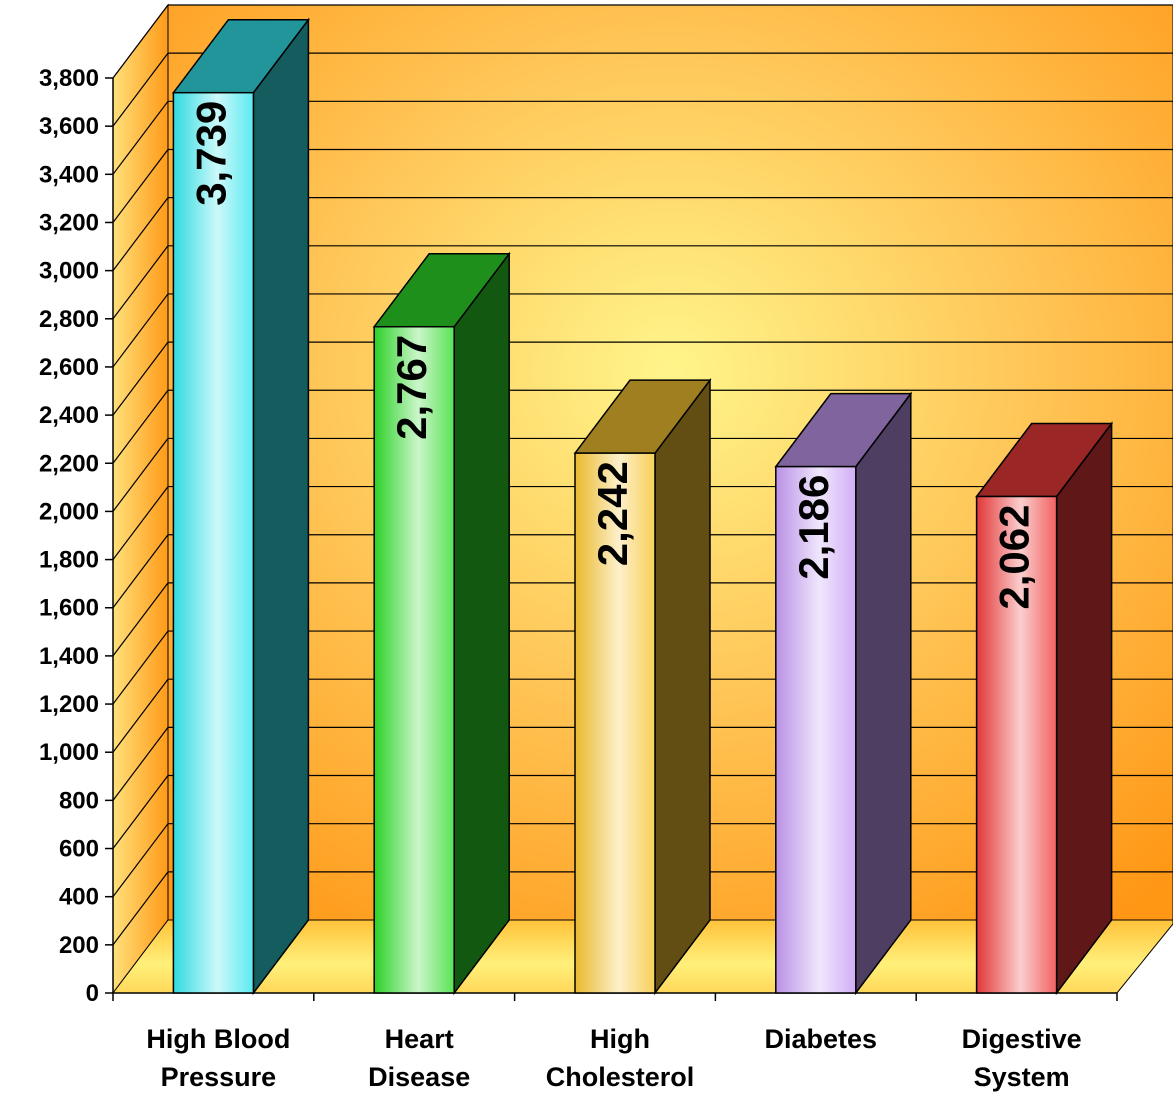 The image size is (1173, 1099). What do you see at coordinates (419, 1039) in the screenshot?
I see `x-tick-label: Heart` at bounding box center [419, 1039].